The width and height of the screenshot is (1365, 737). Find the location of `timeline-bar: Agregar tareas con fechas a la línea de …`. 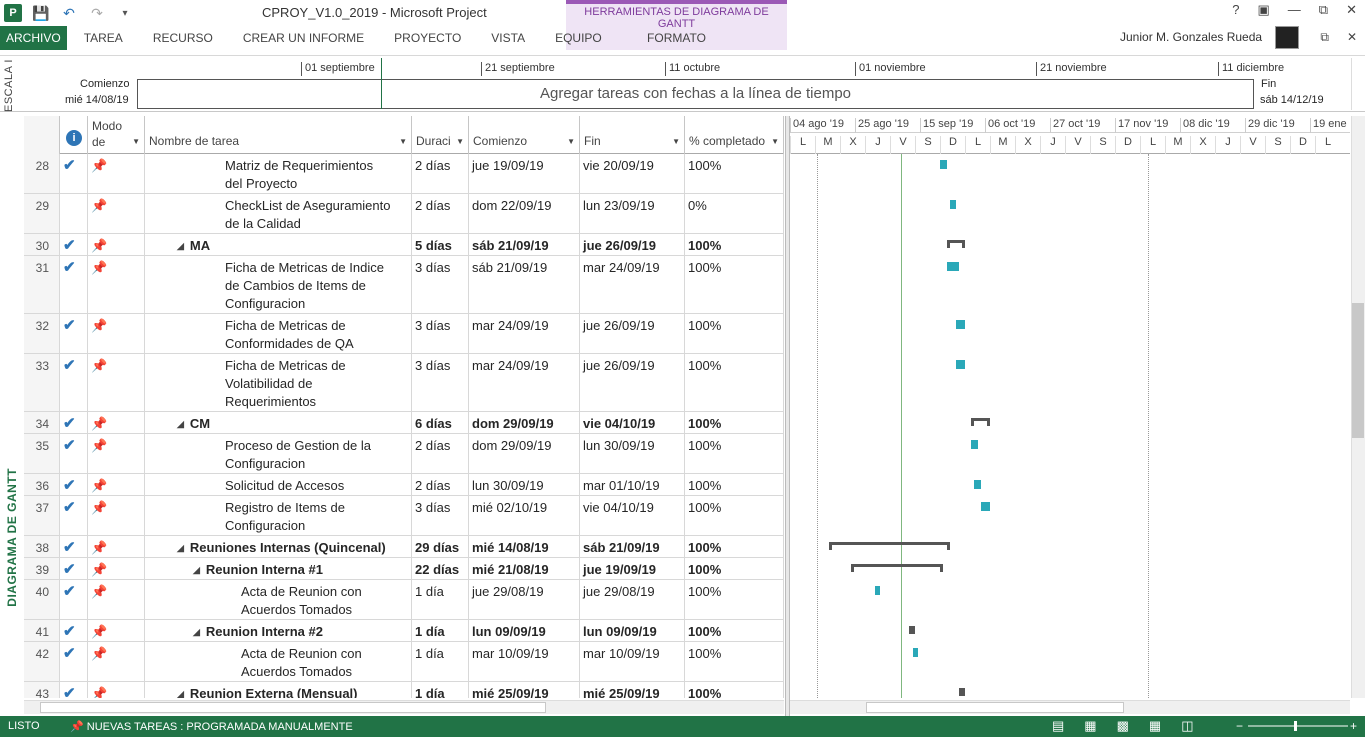

timeline-bar: Agregar tareas con fechas a la línea de … is located at coordinates (695, 94).